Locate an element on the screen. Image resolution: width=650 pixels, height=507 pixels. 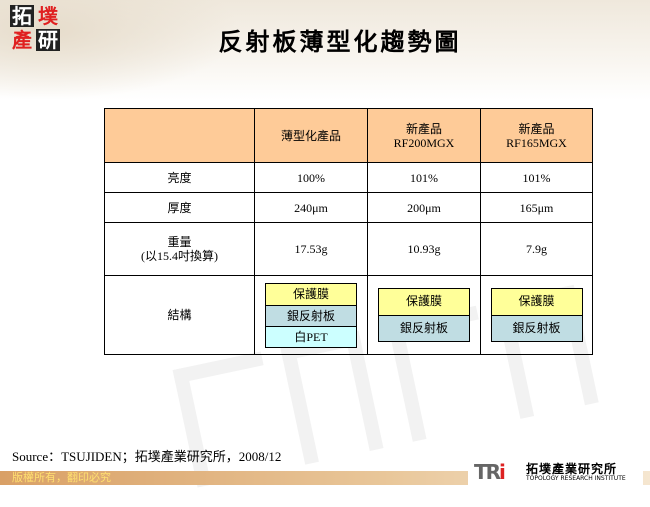
cell: 保護膜 銀反射板 白PET is located at coordinates (311, 315).